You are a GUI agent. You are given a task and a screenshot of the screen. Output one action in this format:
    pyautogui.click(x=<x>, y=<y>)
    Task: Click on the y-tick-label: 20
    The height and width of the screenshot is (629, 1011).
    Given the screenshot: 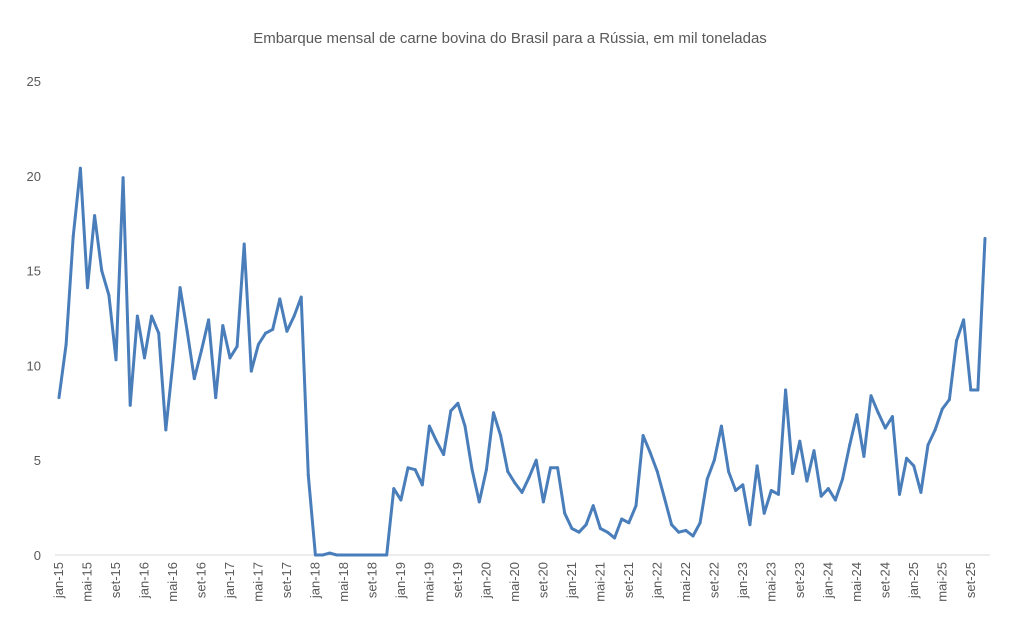 What is the action you would take?
    pyautogui.click(x=34, y=176)
    